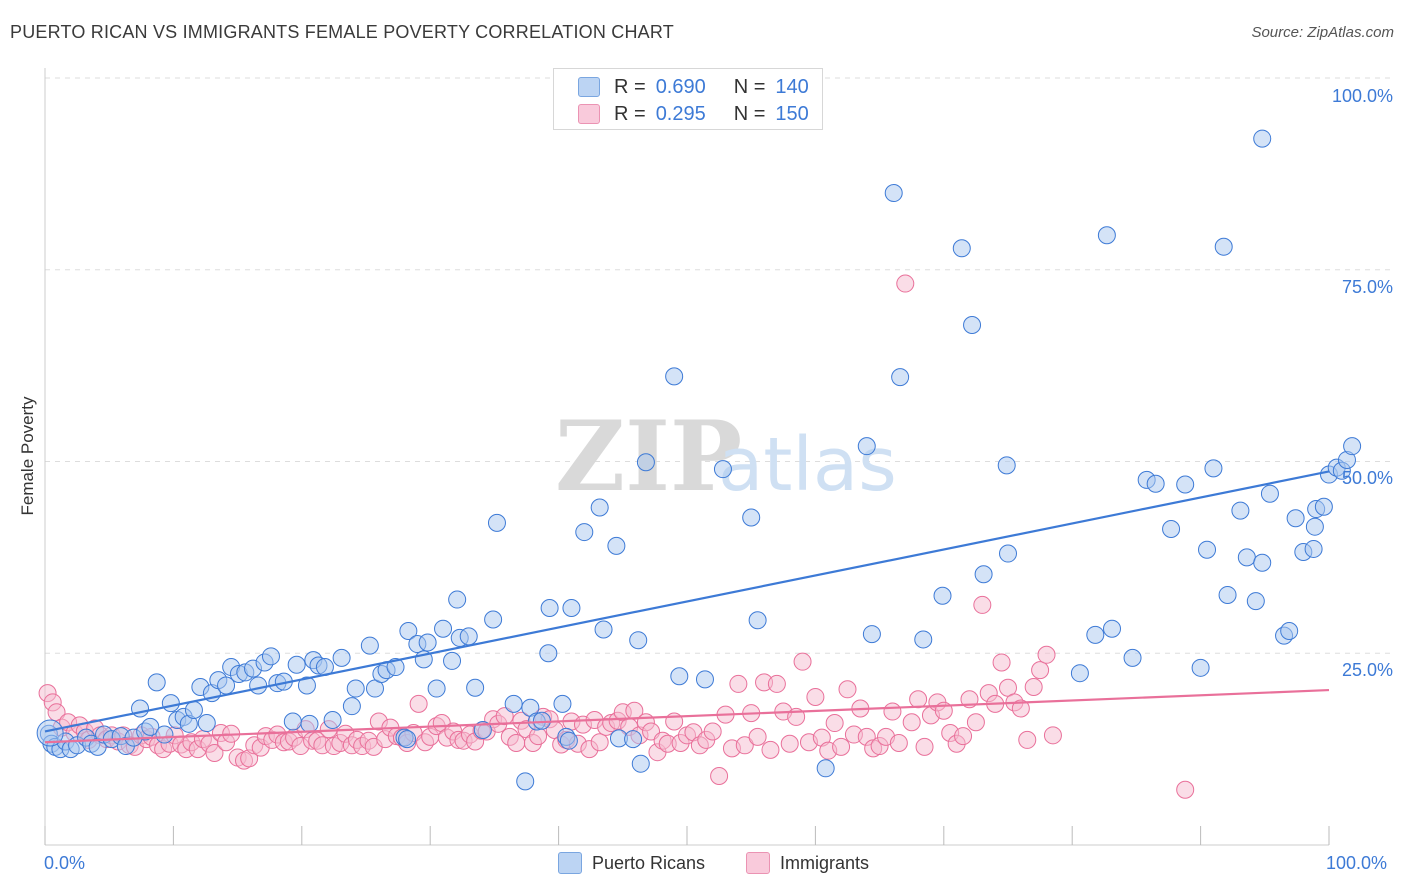 The height and width of the screenshot is (892, 1406). I want to click on legend-item-puerto-ricans: Puerto Ricans, so click(631, 863).